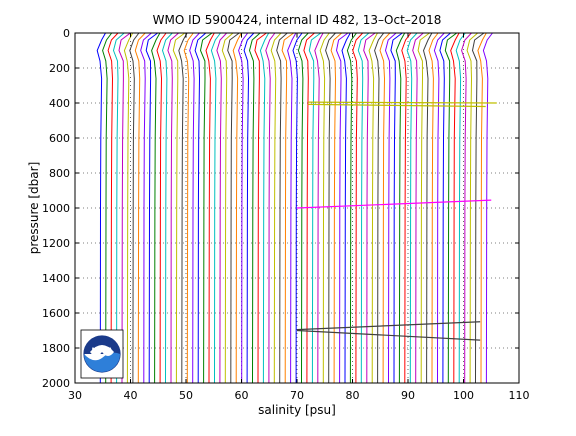 The height and width of the screenshot is (436, 576). Describe the element at coordinates (56, 243) in the screenshot. I see `y-tick-label: 1200` at that location.